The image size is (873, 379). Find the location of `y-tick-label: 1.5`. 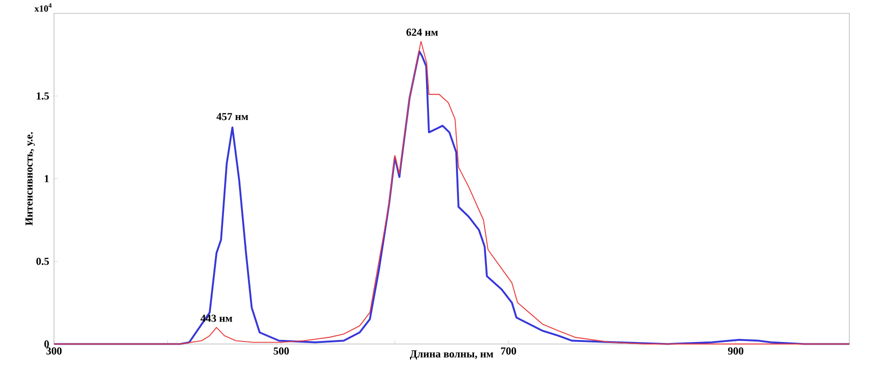

y-tick-label: 1.5 is located at coordinates (42, 96).